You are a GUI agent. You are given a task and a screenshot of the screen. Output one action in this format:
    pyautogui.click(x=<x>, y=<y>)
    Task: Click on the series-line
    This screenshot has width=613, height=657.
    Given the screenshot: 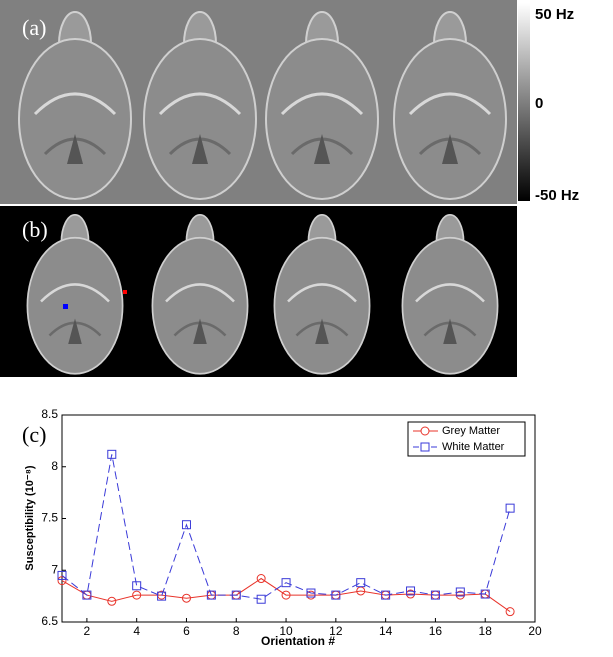 What is the action you would take?
    pyautogui.click(x=286, y=595)
    